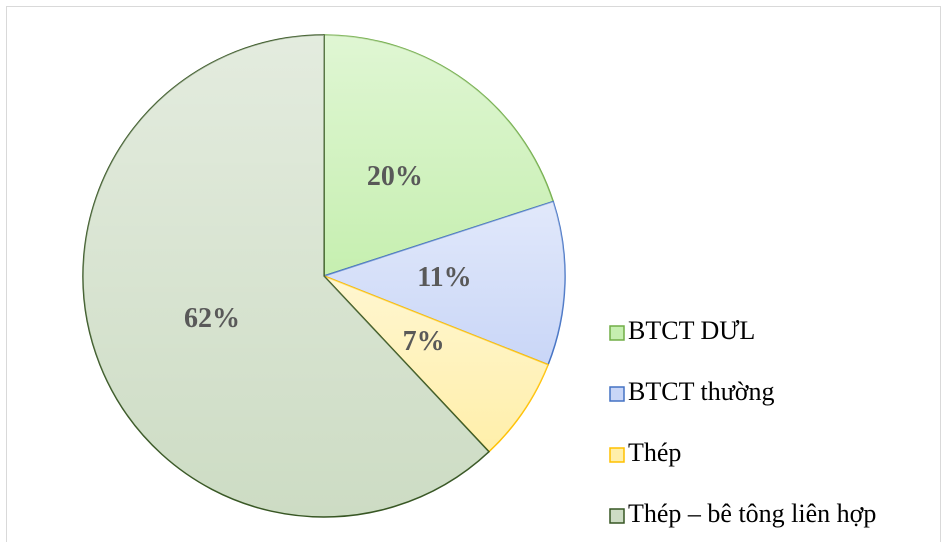 The width and height of the screenshot is (941, 542). What do you see at coordinates (691, 330) in the screenshot?
I see `legend-label: BTCT DƯL` at bounding box center [691, 330].